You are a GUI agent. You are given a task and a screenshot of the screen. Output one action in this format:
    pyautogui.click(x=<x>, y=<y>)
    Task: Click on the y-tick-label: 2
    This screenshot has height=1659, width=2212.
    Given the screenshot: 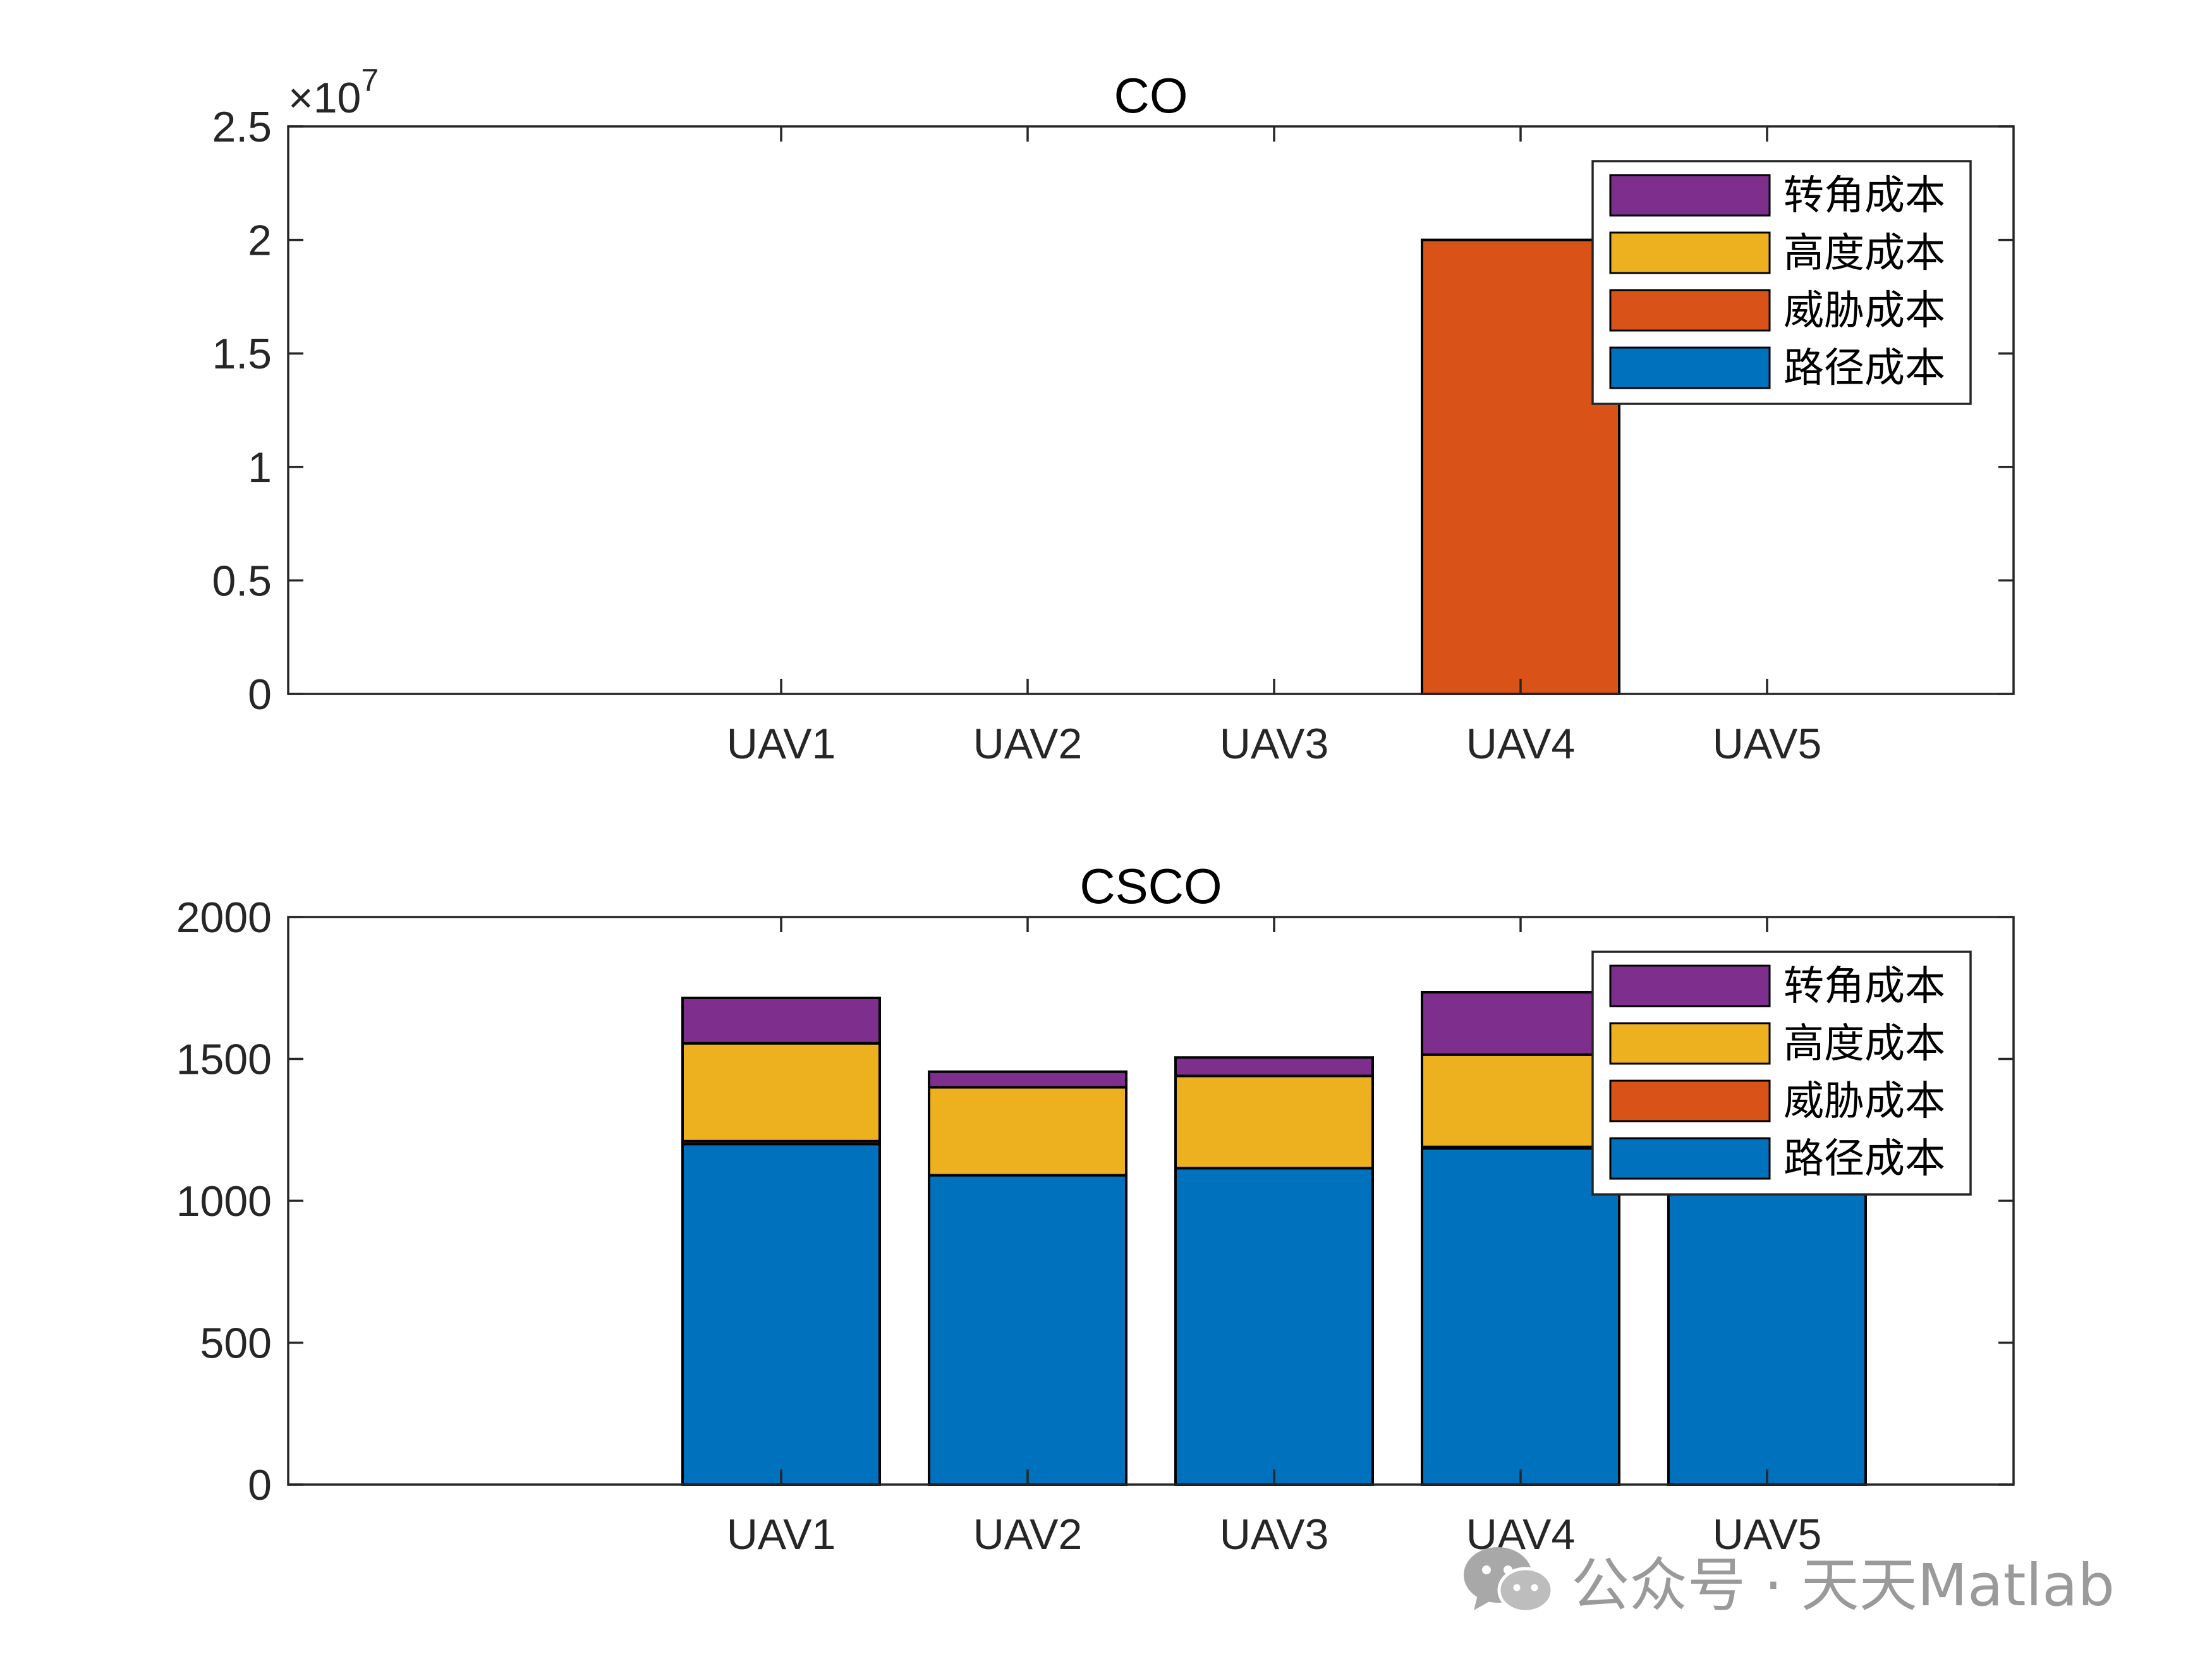 What is the action you would take?
    pyautogui.click(x=260, y=241)
    